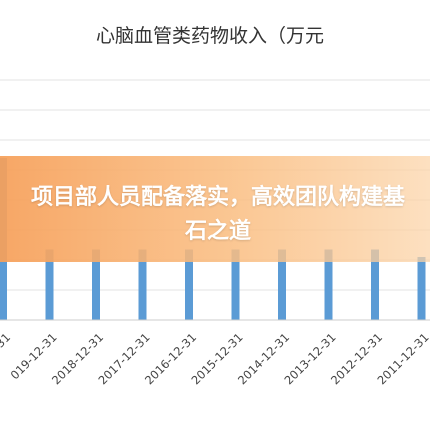 The width and height of the screenshot is (430, 430). I want to click on banner-headline: 项目部人员配备落实，高效团队构建基石之道, so click(217, 214).